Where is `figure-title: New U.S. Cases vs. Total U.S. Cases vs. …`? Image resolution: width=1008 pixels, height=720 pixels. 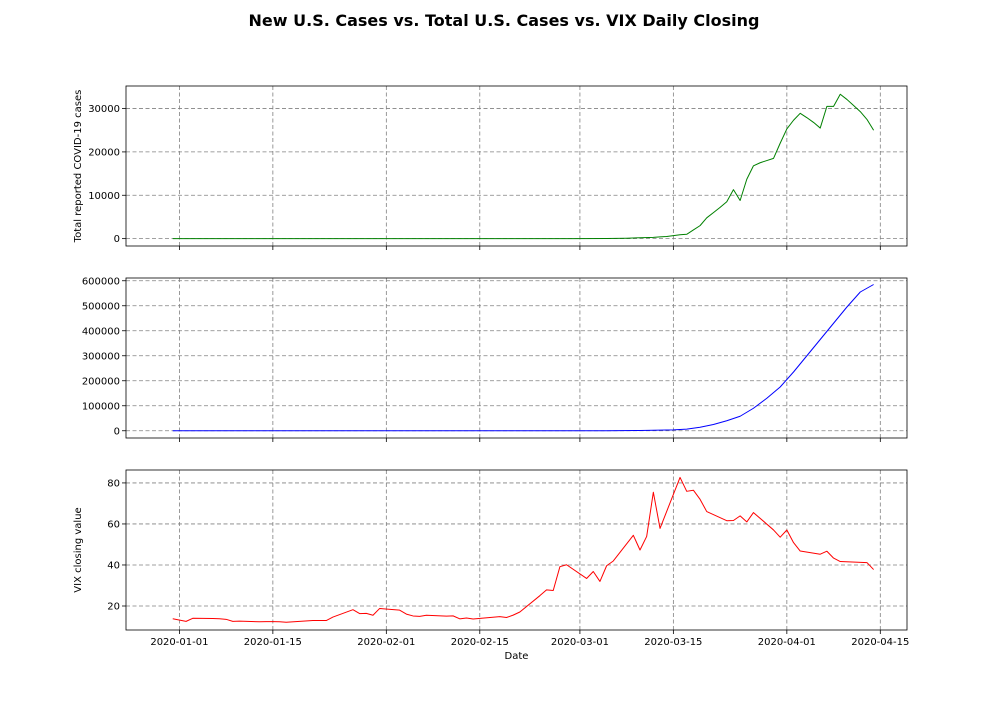 figure-title: New U.S. Cases vs. Total U.S. Cases vs. … is located at coordinates (504, 20).